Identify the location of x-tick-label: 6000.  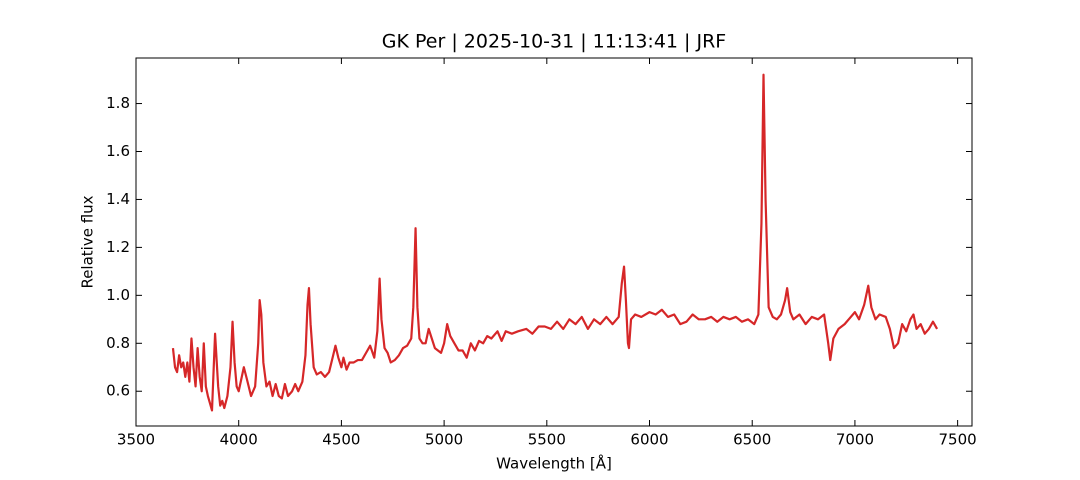
(649, 440).